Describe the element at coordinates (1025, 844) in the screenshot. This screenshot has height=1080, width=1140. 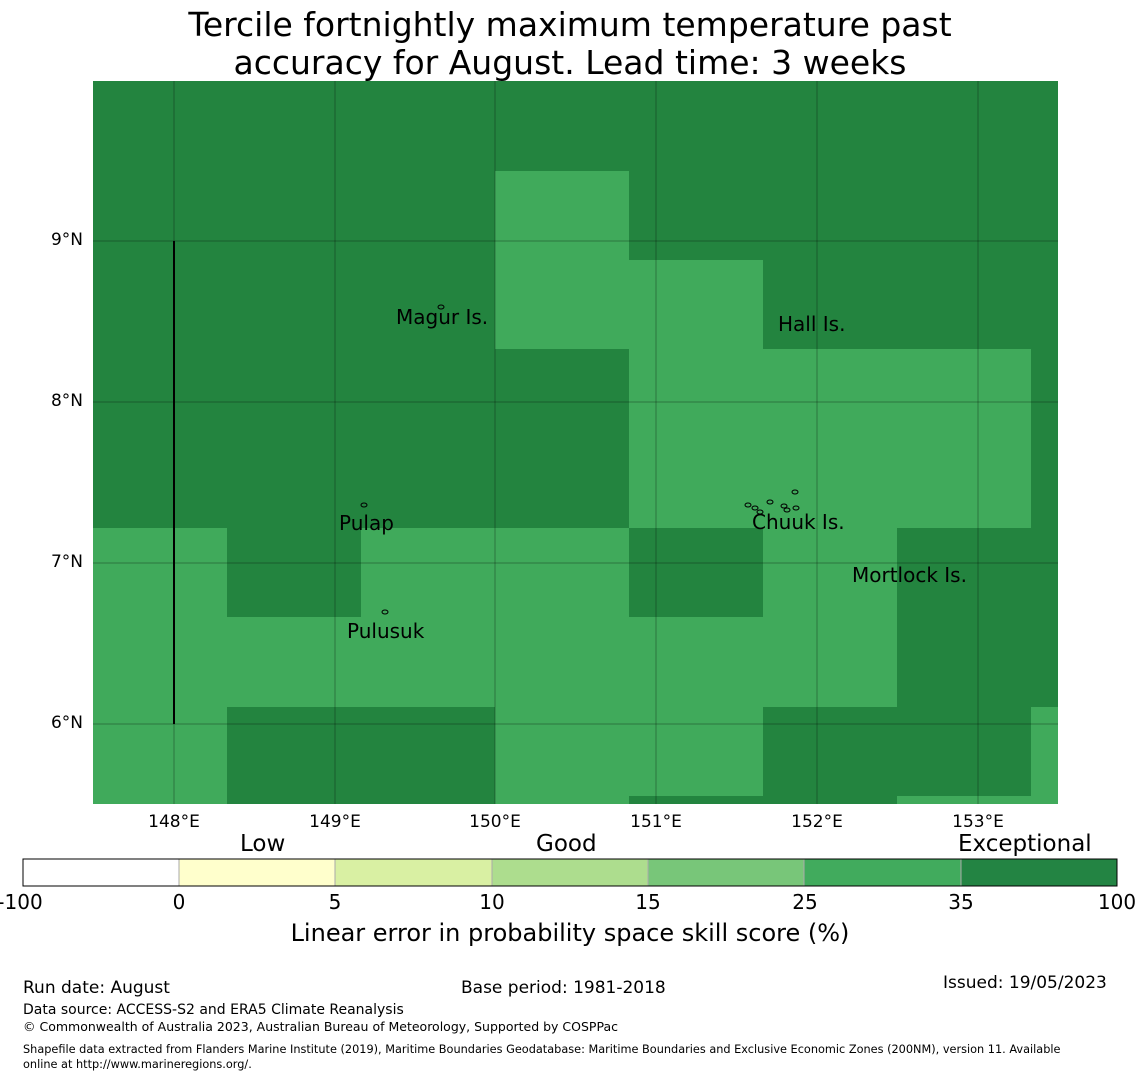
I see `colorbar-category-exceptional: Exceptional` at that location.